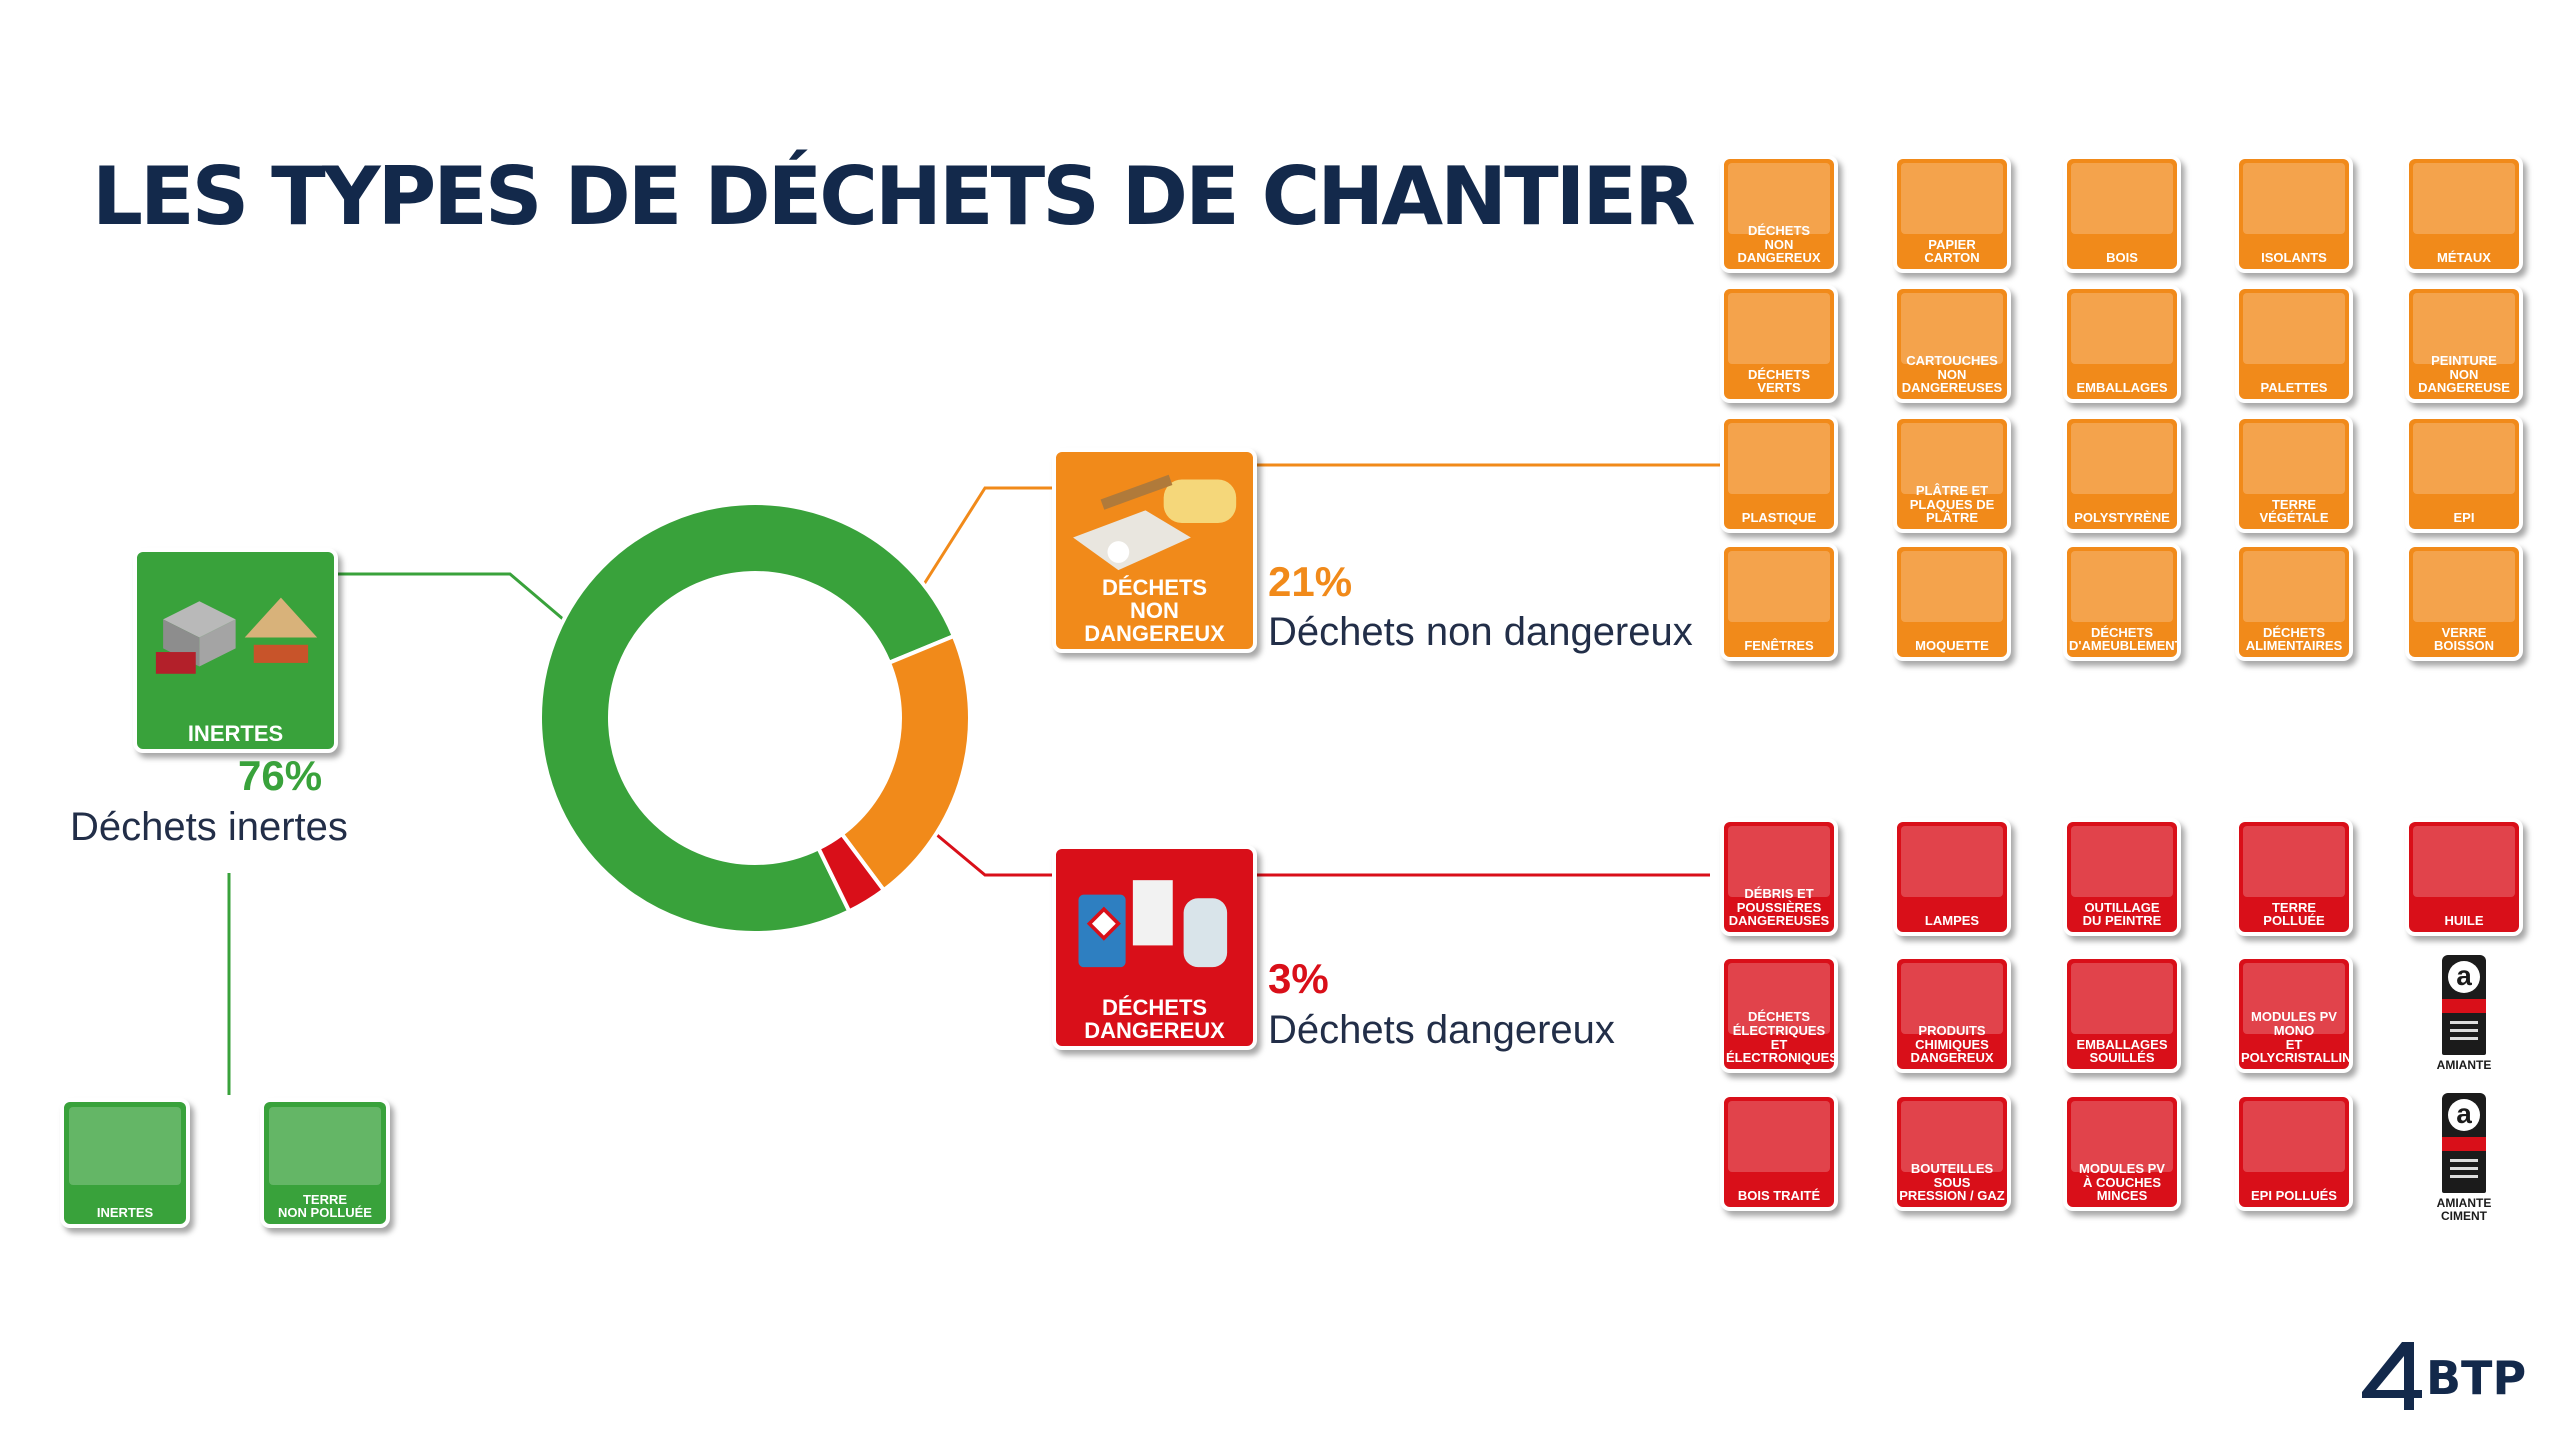 This screenshot has height=1440, width=2560. I want to click on waste-tile: DÉCHETS ALIMENTAIRES, so click(2294, 602).